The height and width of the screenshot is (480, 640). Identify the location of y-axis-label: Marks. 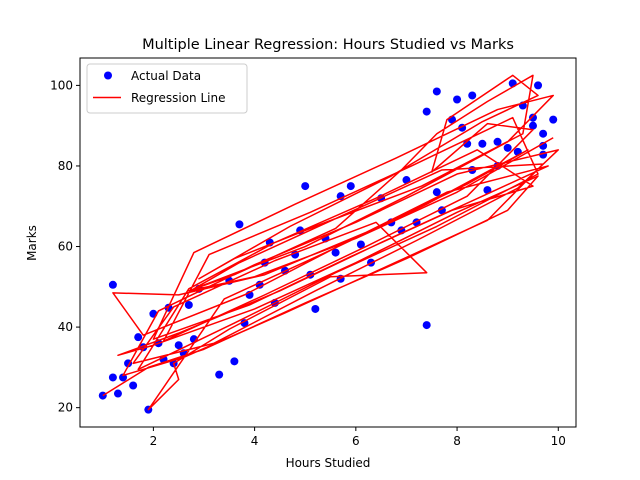
(32, 243).